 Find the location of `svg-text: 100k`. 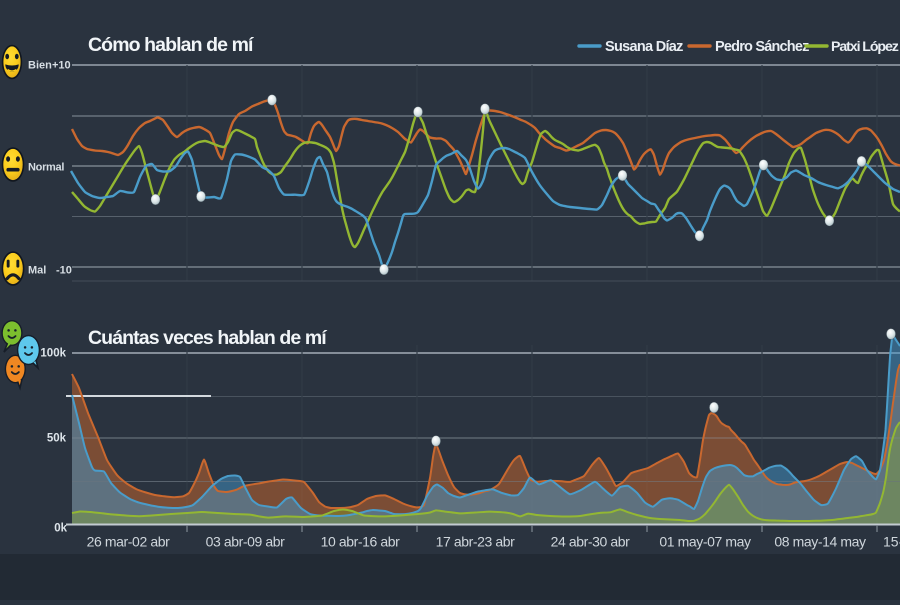

svg-text: 100k is located at coordinates (53, 354).